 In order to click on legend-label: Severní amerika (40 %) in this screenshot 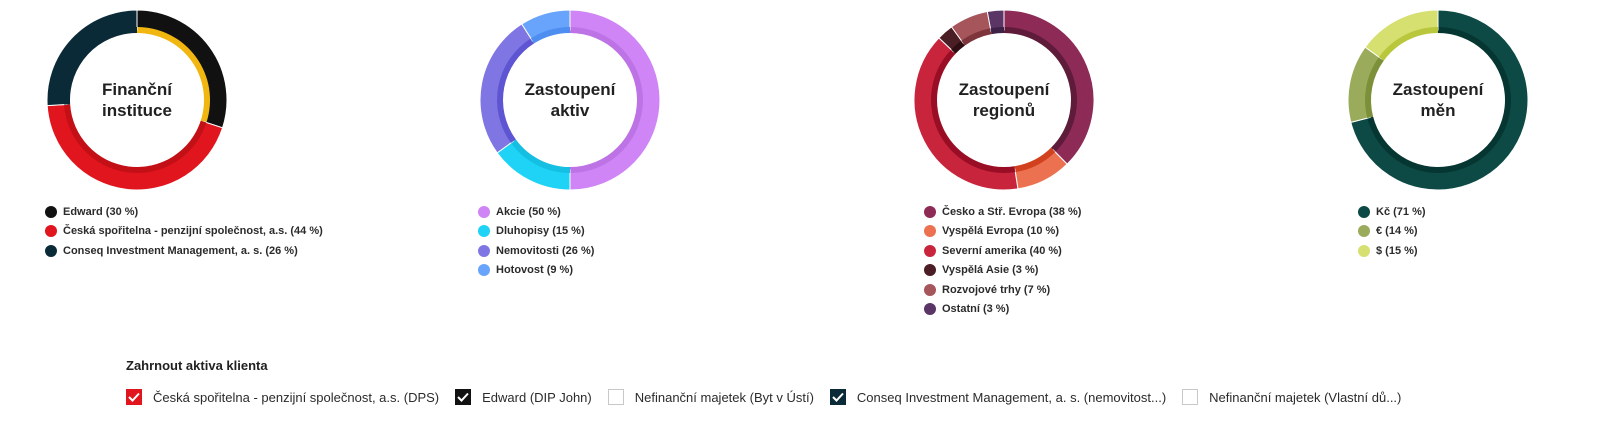, I will do `click(1002, 250)`.